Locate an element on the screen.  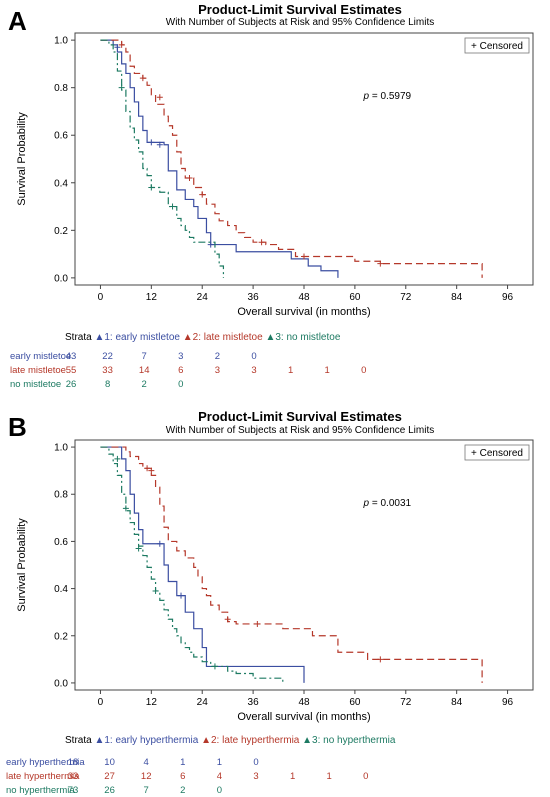
x-tick-label-a: 36 is located at coordinates (254, 297).